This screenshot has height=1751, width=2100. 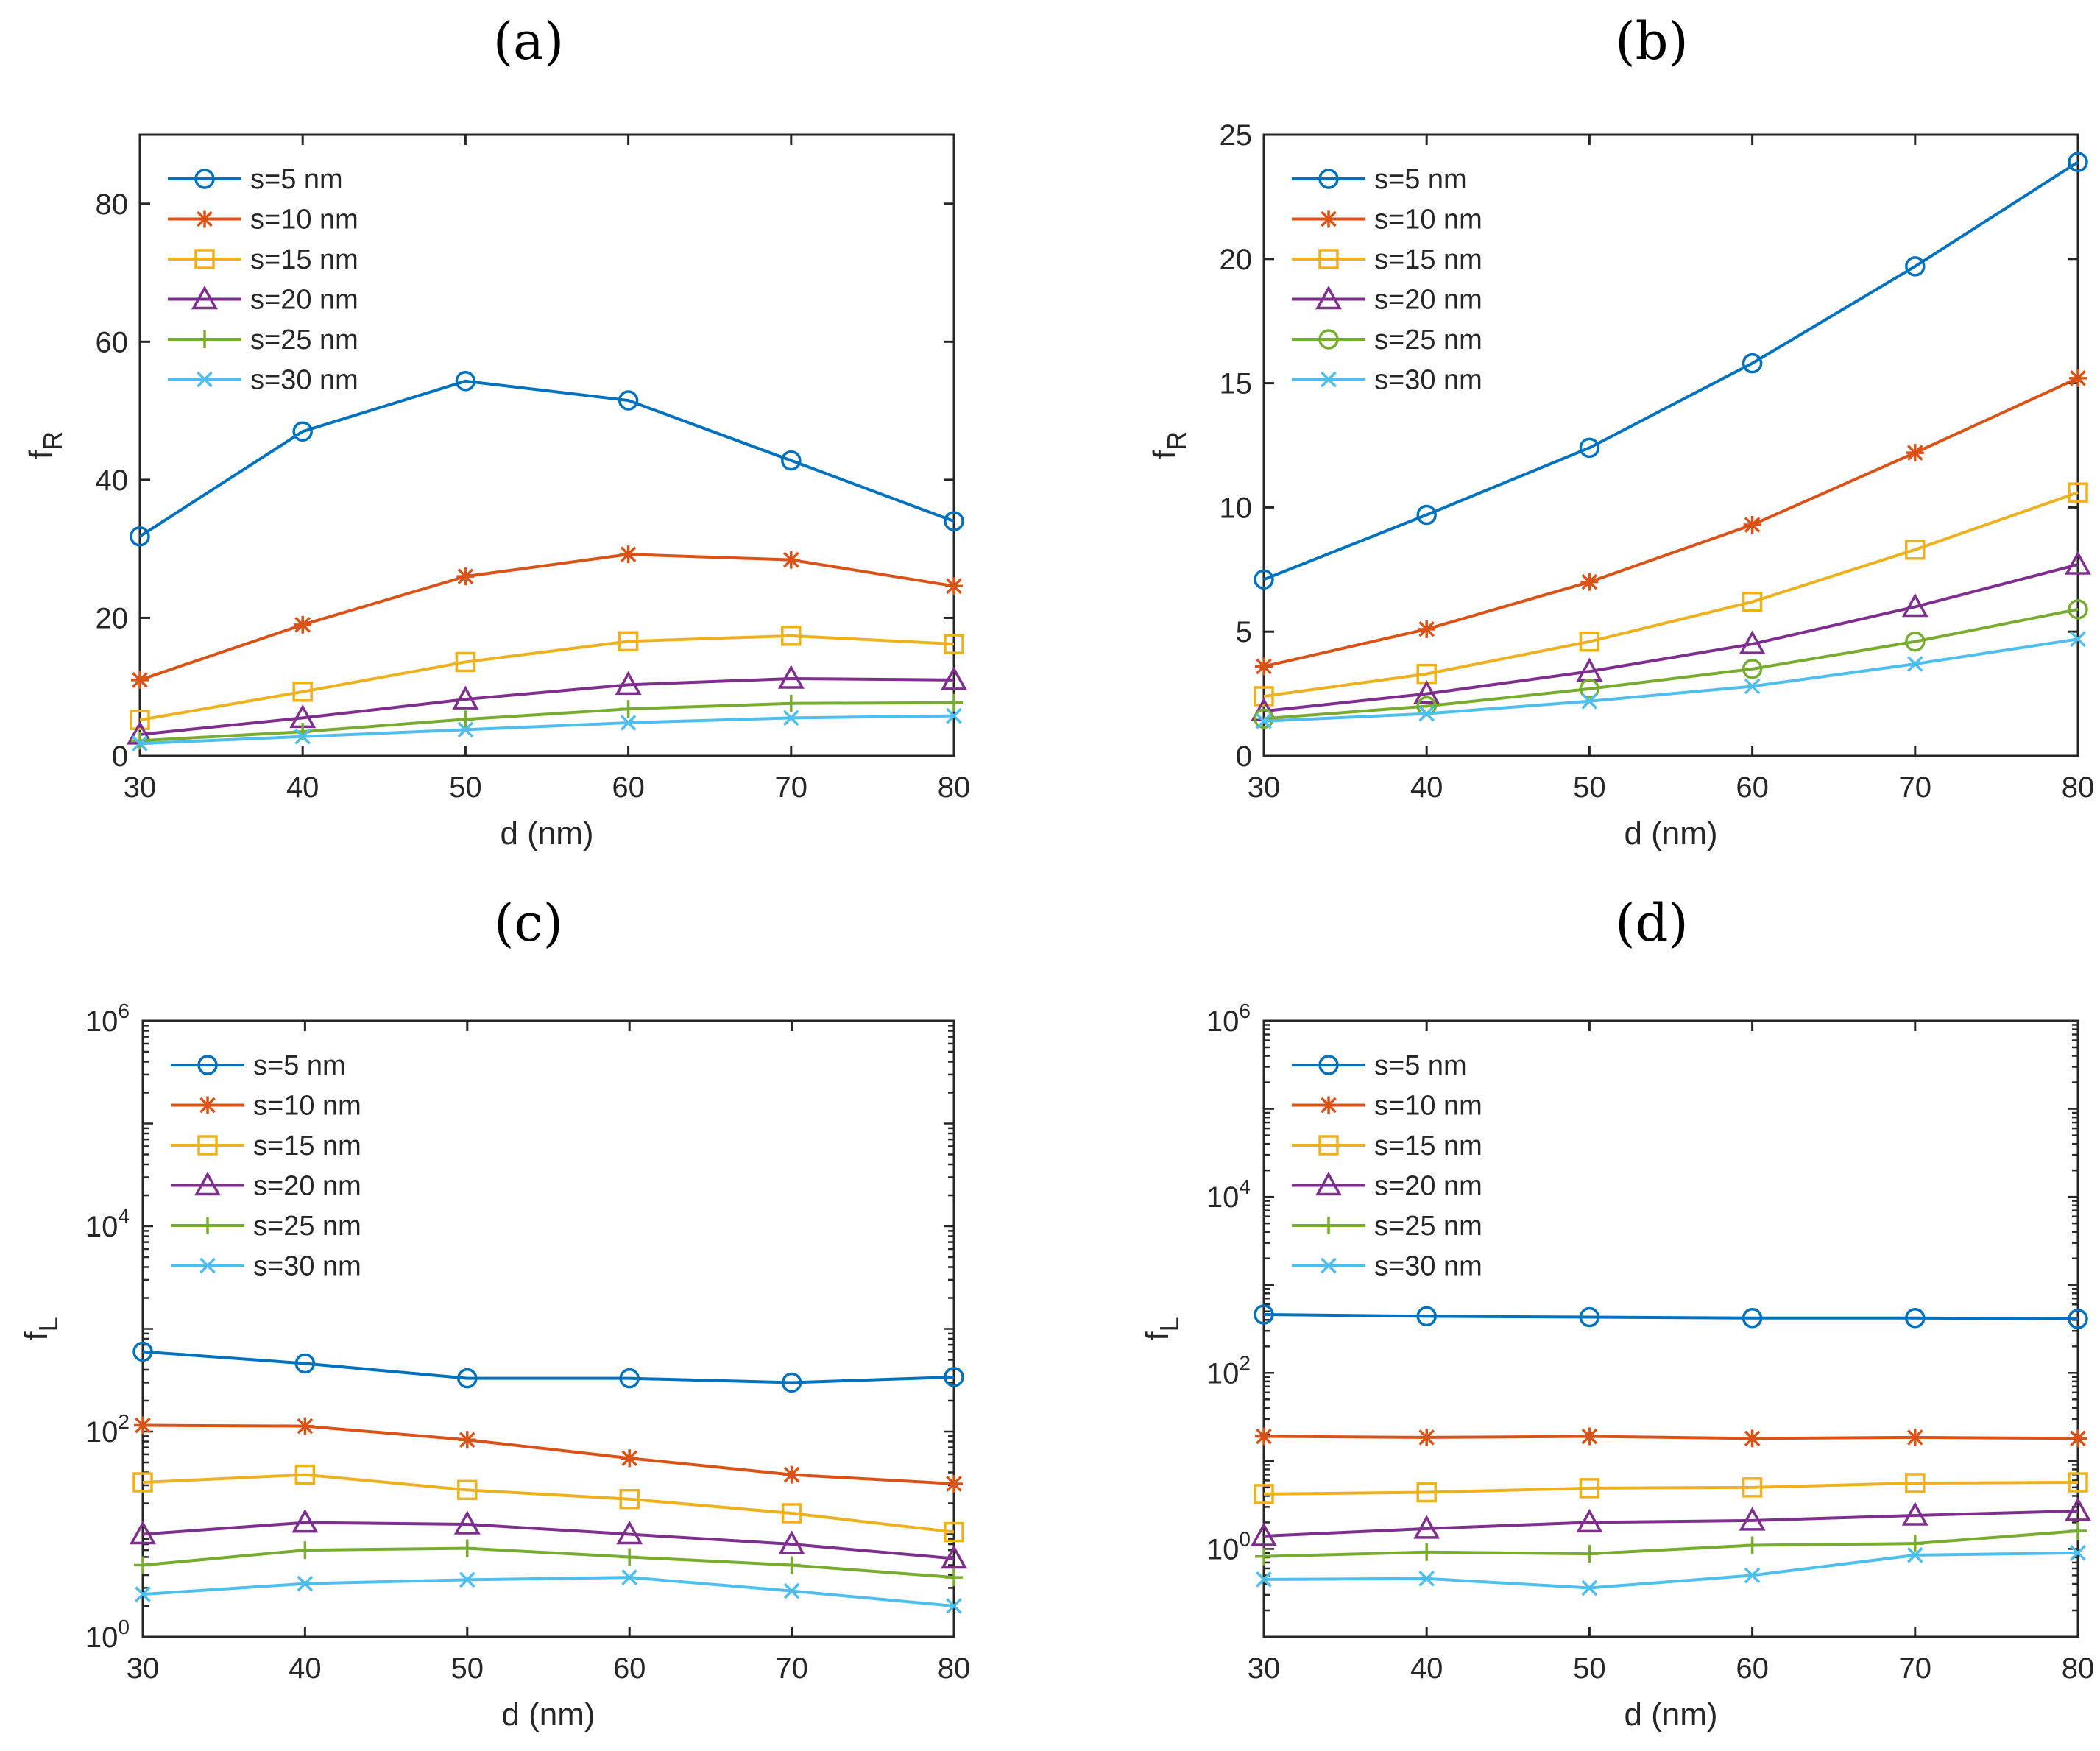 I want to click on y-tick-label: 10, so click(x=1236, y=508).